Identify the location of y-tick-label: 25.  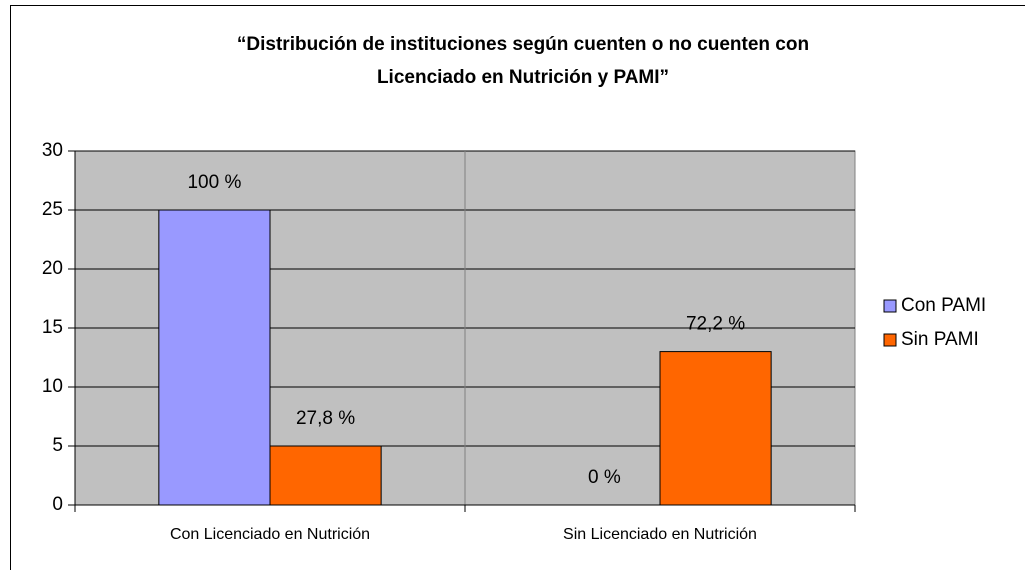
(52, 209).